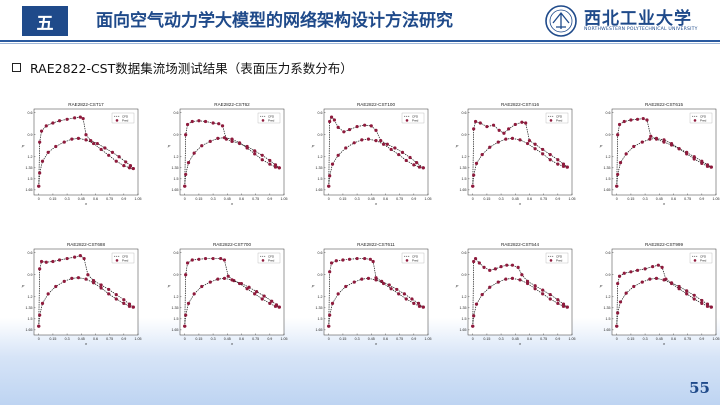  What do you see at coordinates (699, 388) in the screenshot?
I see `page-number: 55` at bounding box center [699, 388].